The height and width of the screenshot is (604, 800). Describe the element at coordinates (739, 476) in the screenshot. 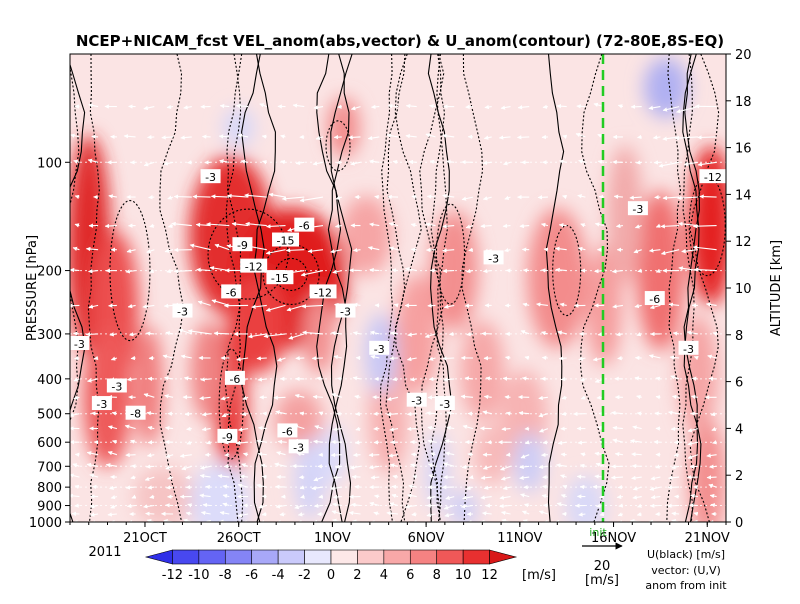

I see `right-tick-label: 2` at that location.